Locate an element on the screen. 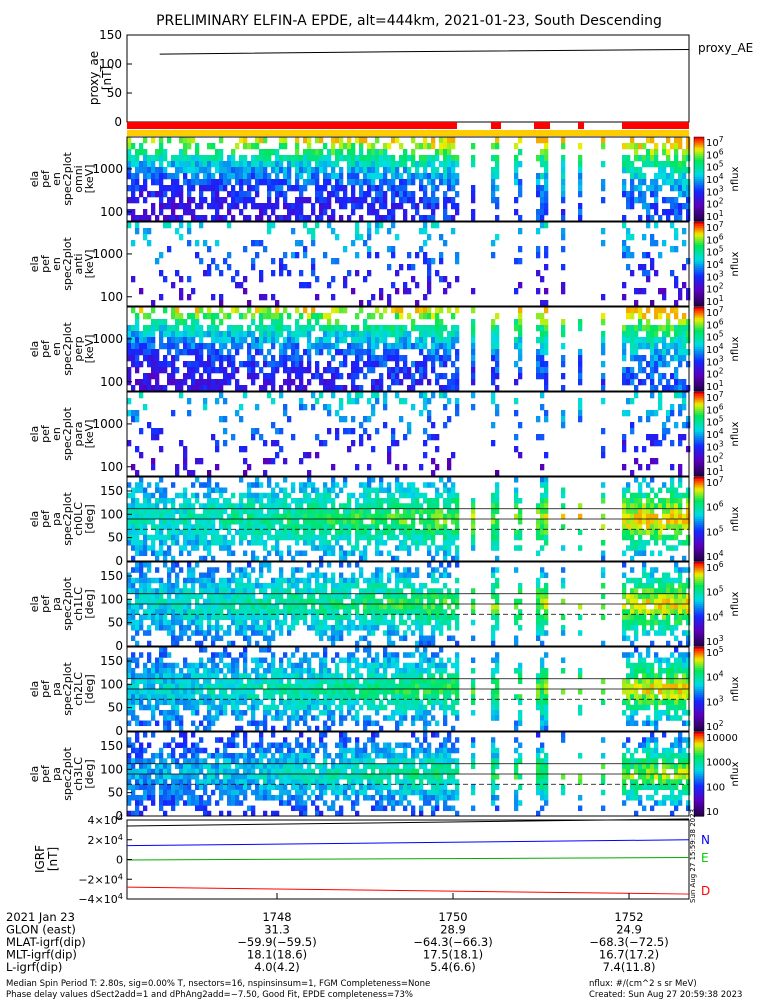 The width and height of the screenshot is (775, 1000). colorbar-tick-label: 10⁶ is located at coordinates (715, 507).